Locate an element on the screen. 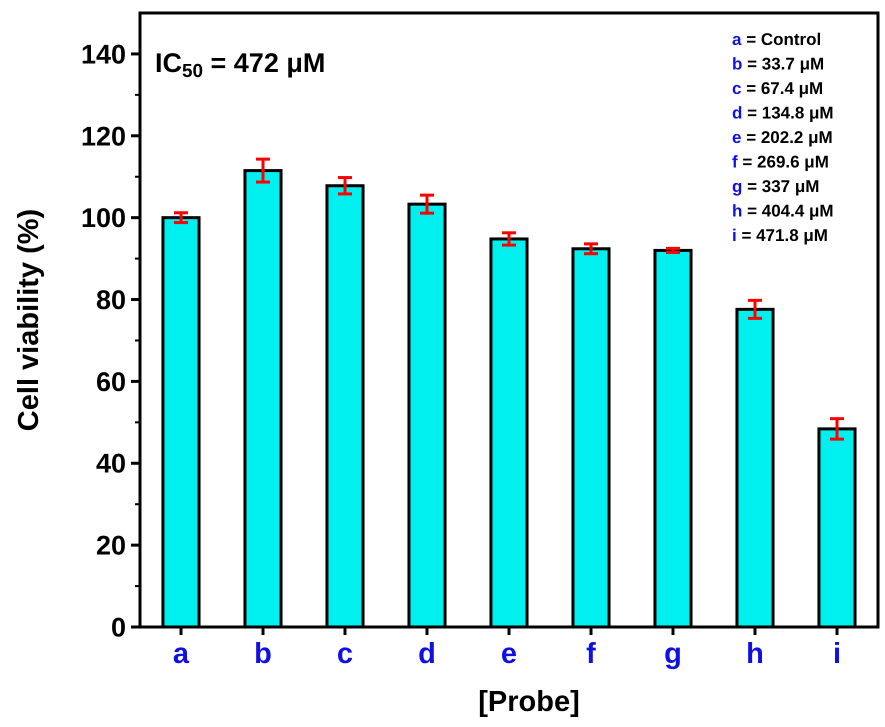 This screenshot has height=727, width=885. y-tick-label: 60 is located at coordinates (111, 381).